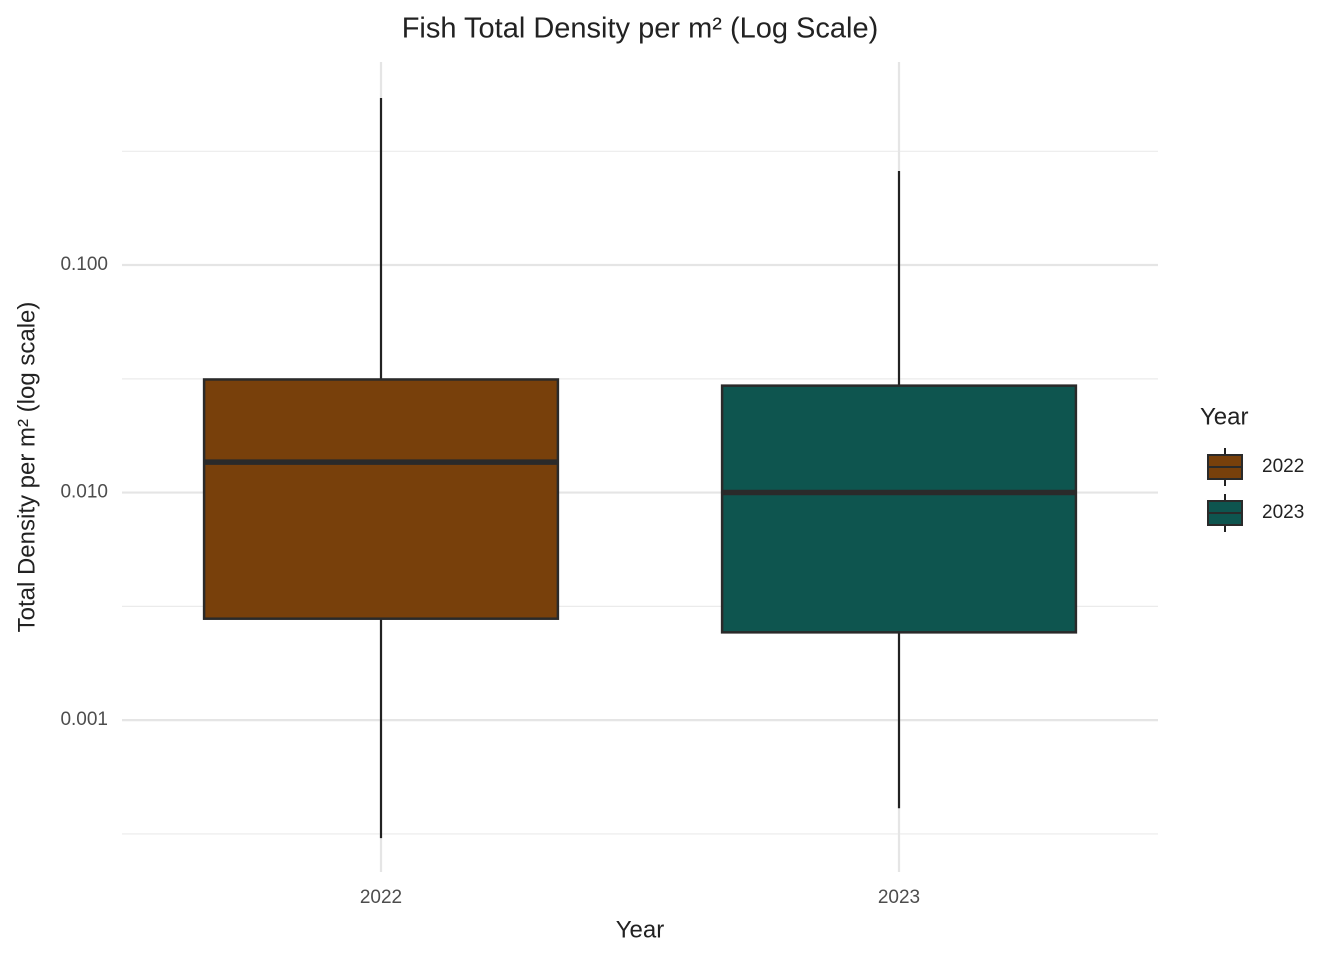 The image size is (1344, 960). Describe the element at coordinates (1283, 466) in the screenshot. I see `legend-label: 2022` at that location.